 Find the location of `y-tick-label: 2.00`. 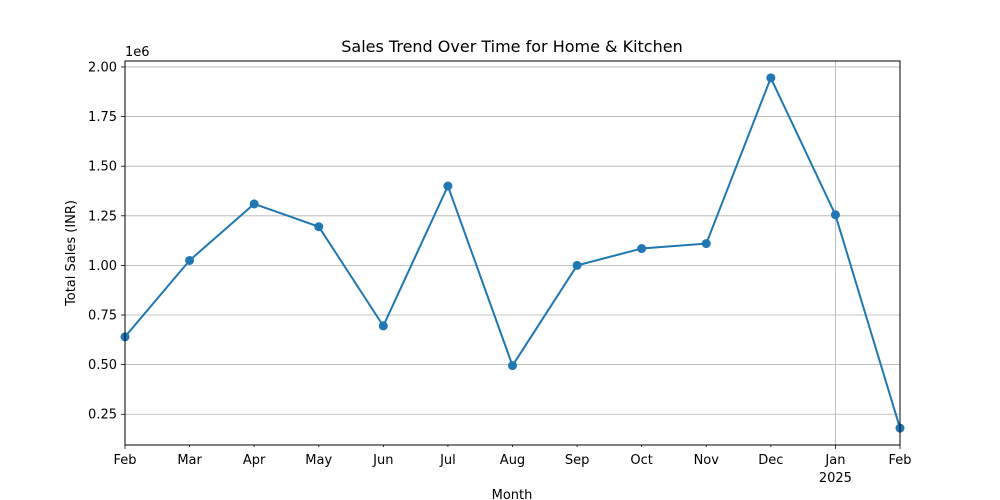

y-tick-label: 2.00 is located at coordinates (102, 67).